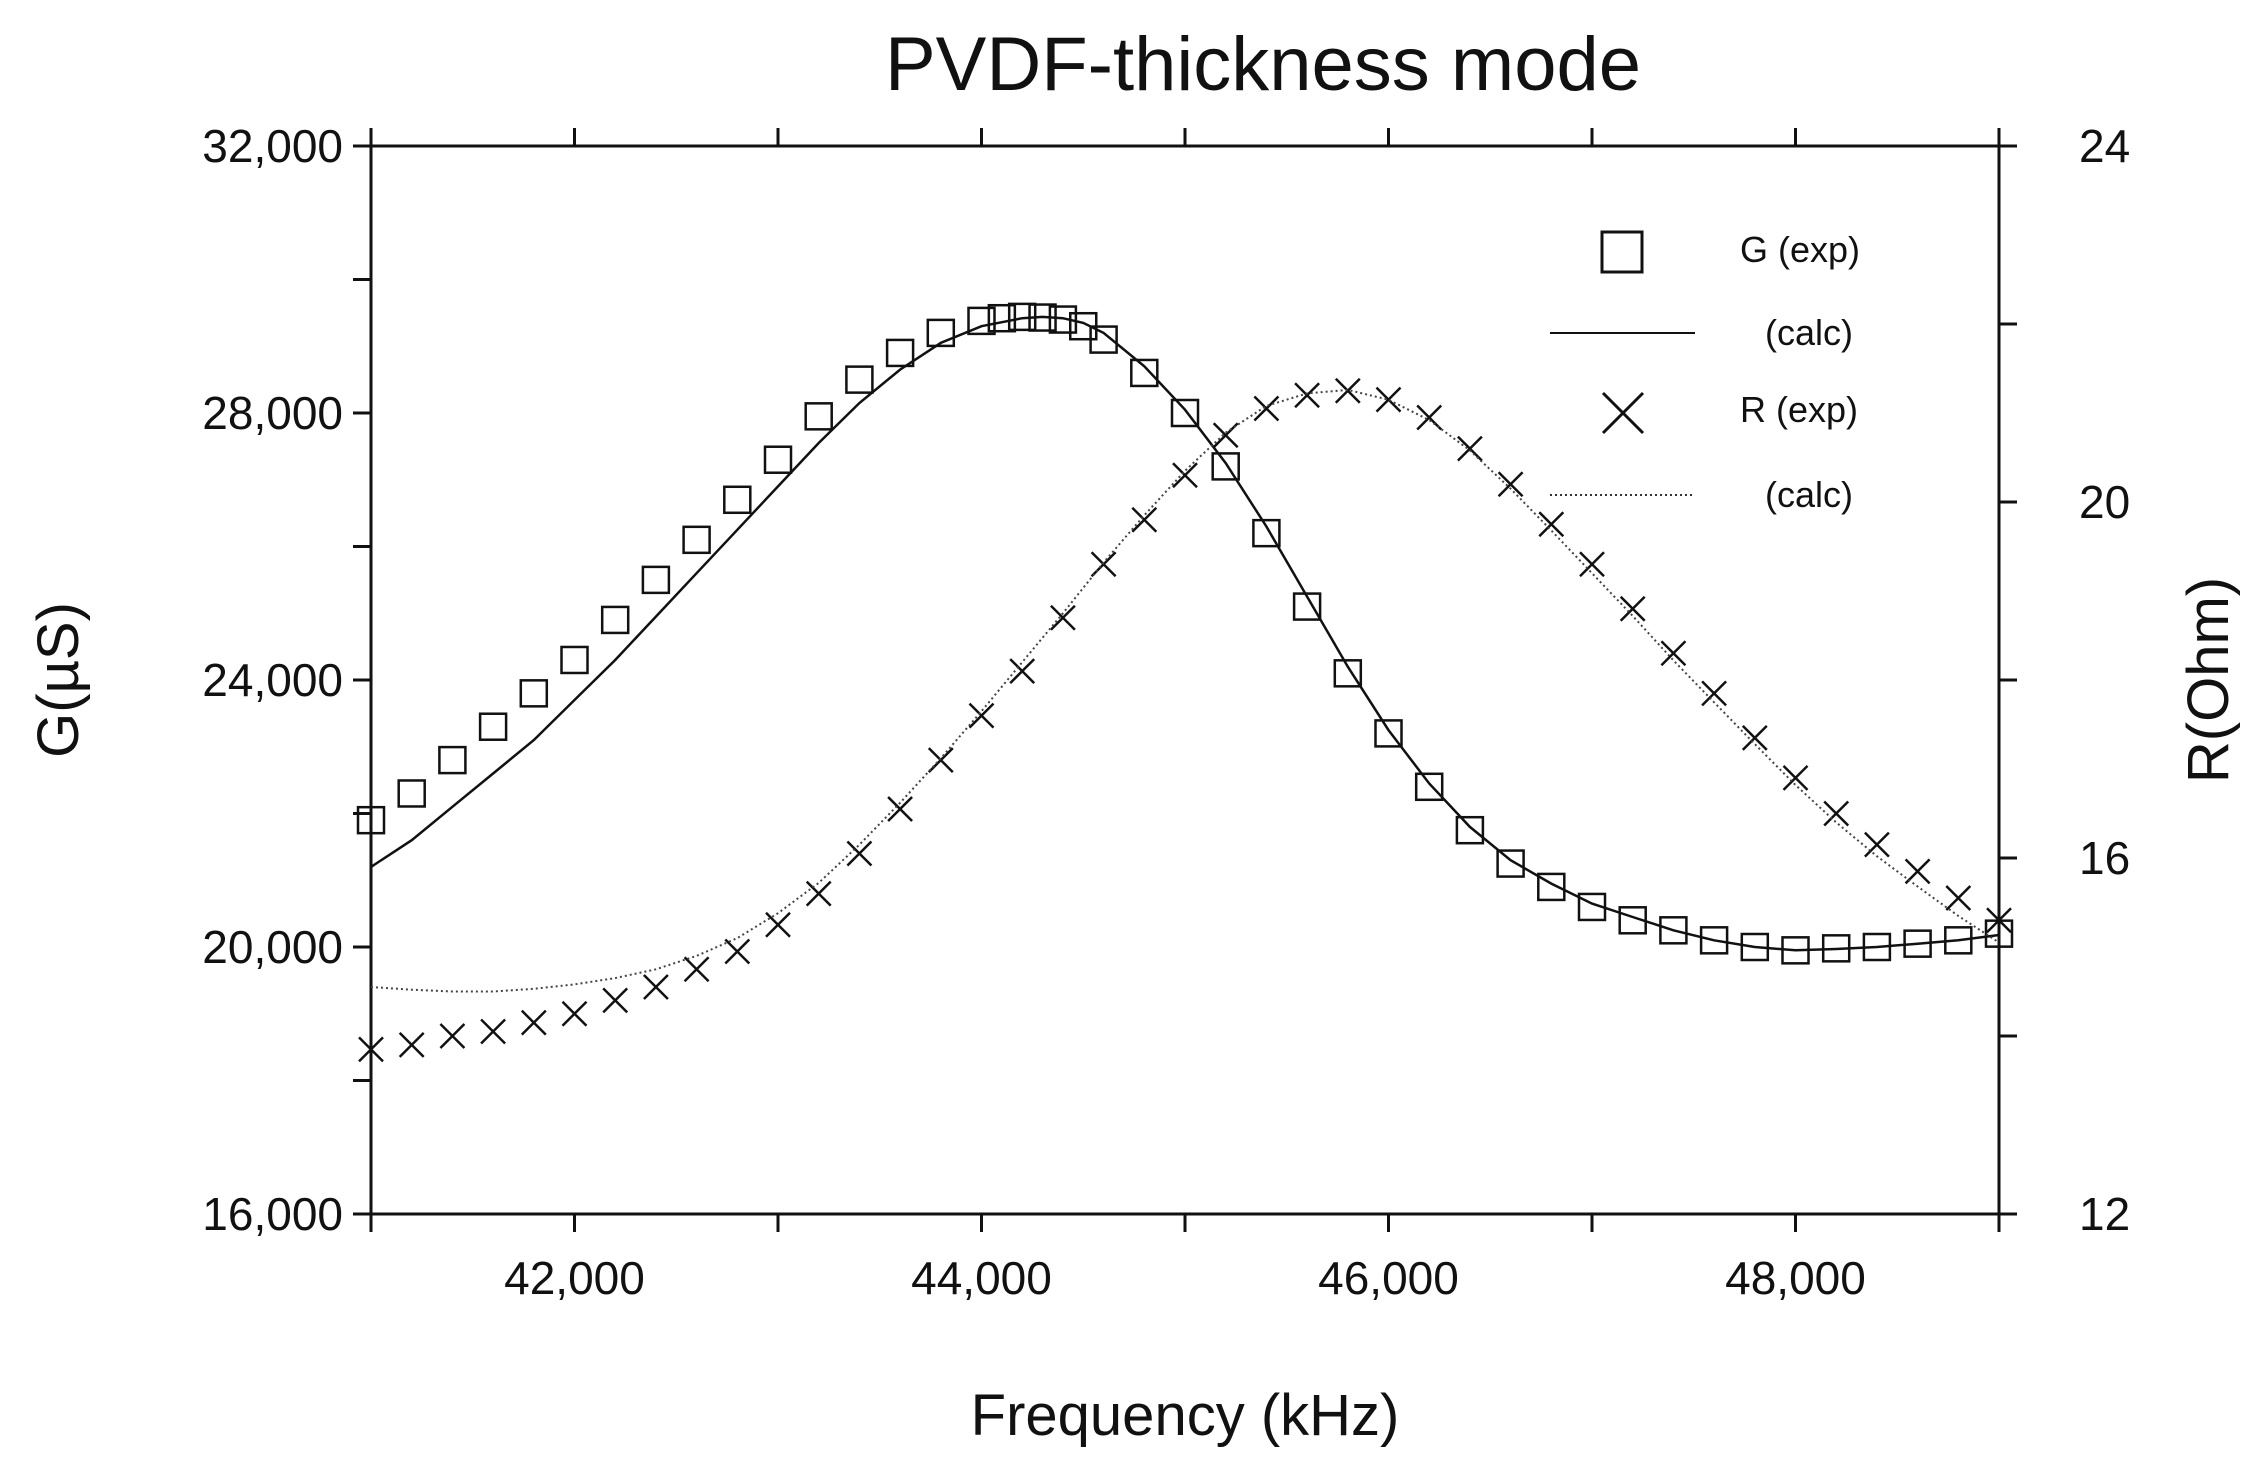 This screenshot has width=2267, height=1463. Describe the element at coordinates (2104, 858) in the screenshot. I see `y-right-tick-label: 16` at that location.